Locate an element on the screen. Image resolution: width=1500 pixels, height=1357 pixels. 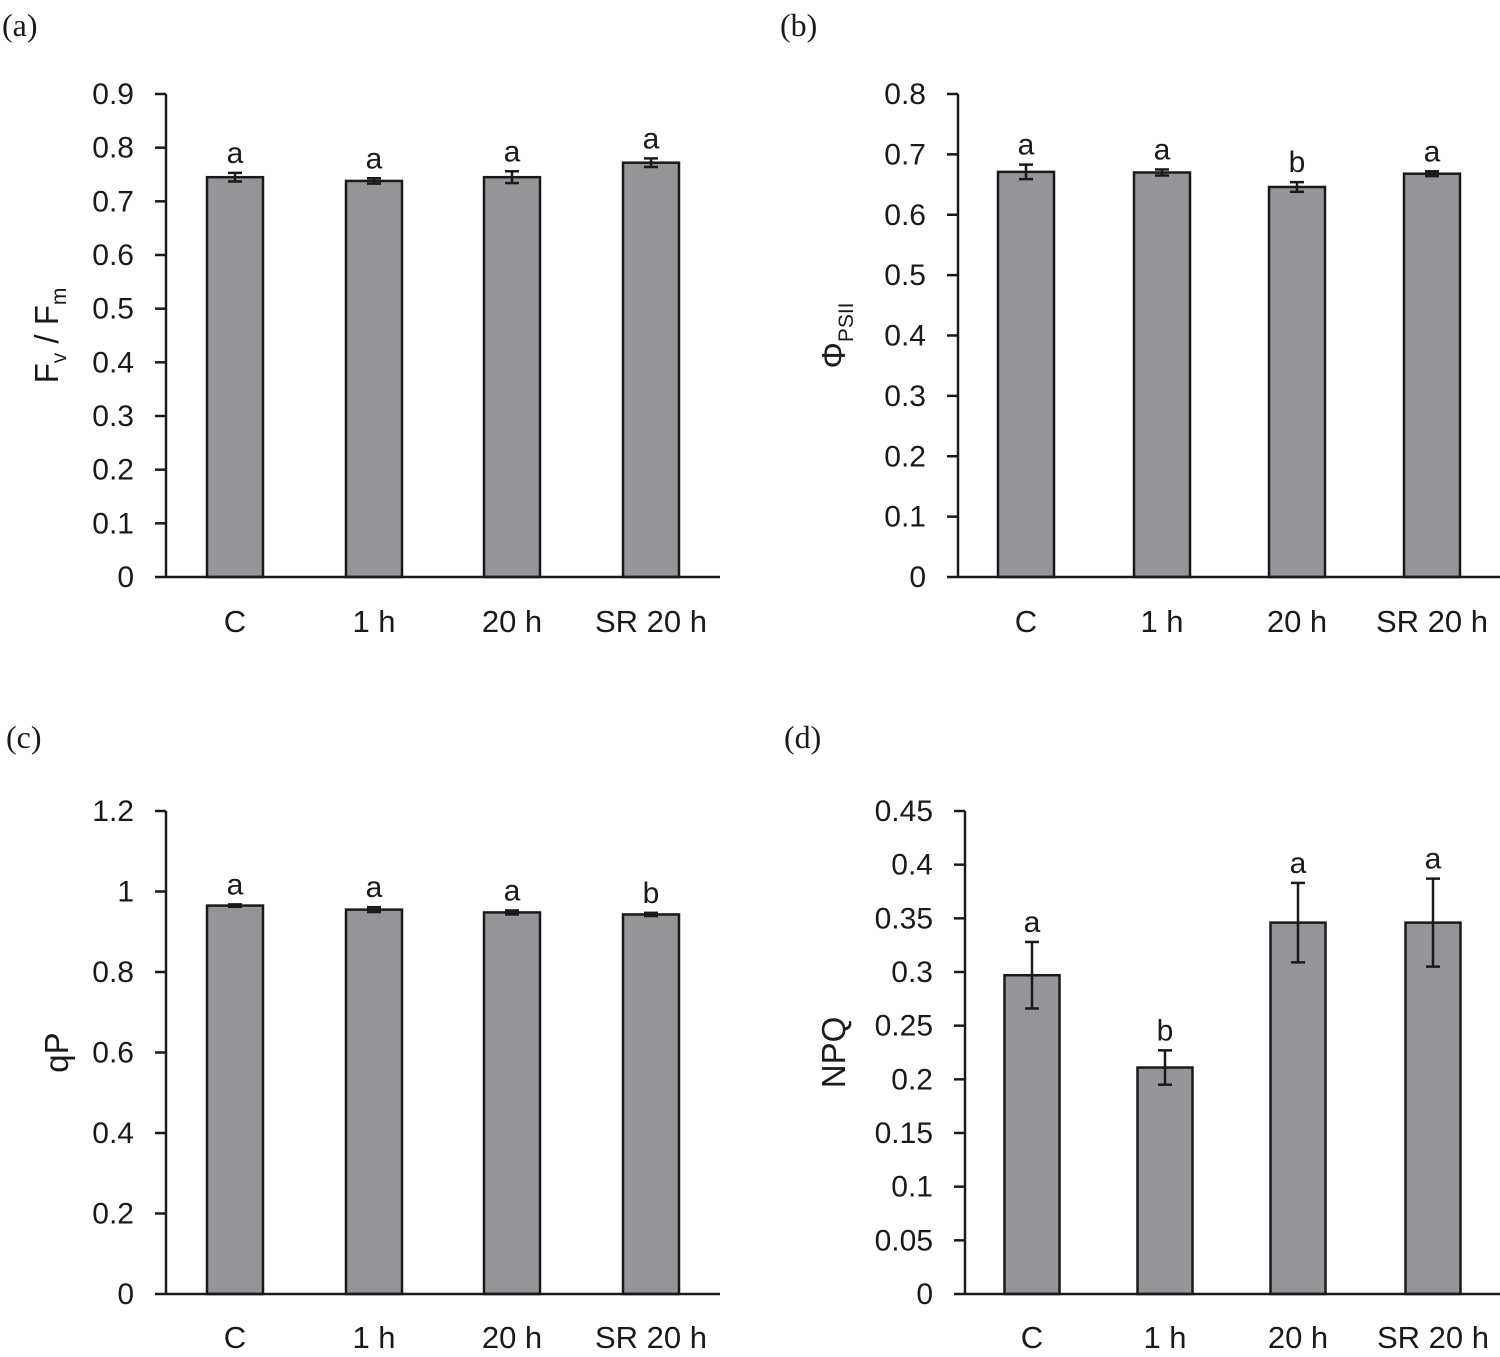
y-title-main: F is located at coordinates (46, 373).